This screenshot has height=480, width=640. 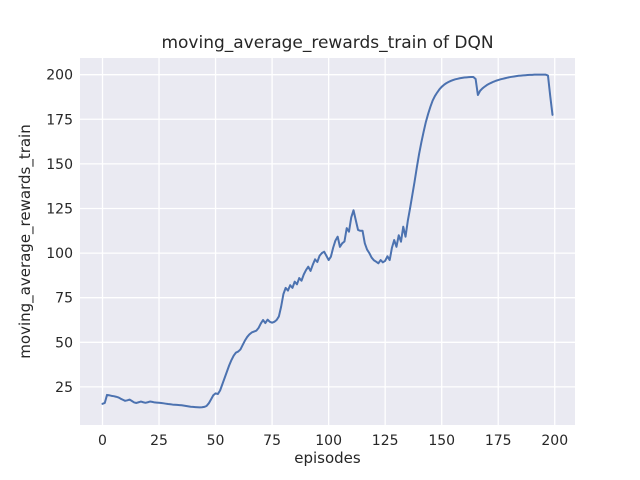 What do you see at coordinates (64, 343) in the screenshot?
I see `y-tick-label: 50` at bounding box center [64, 343].